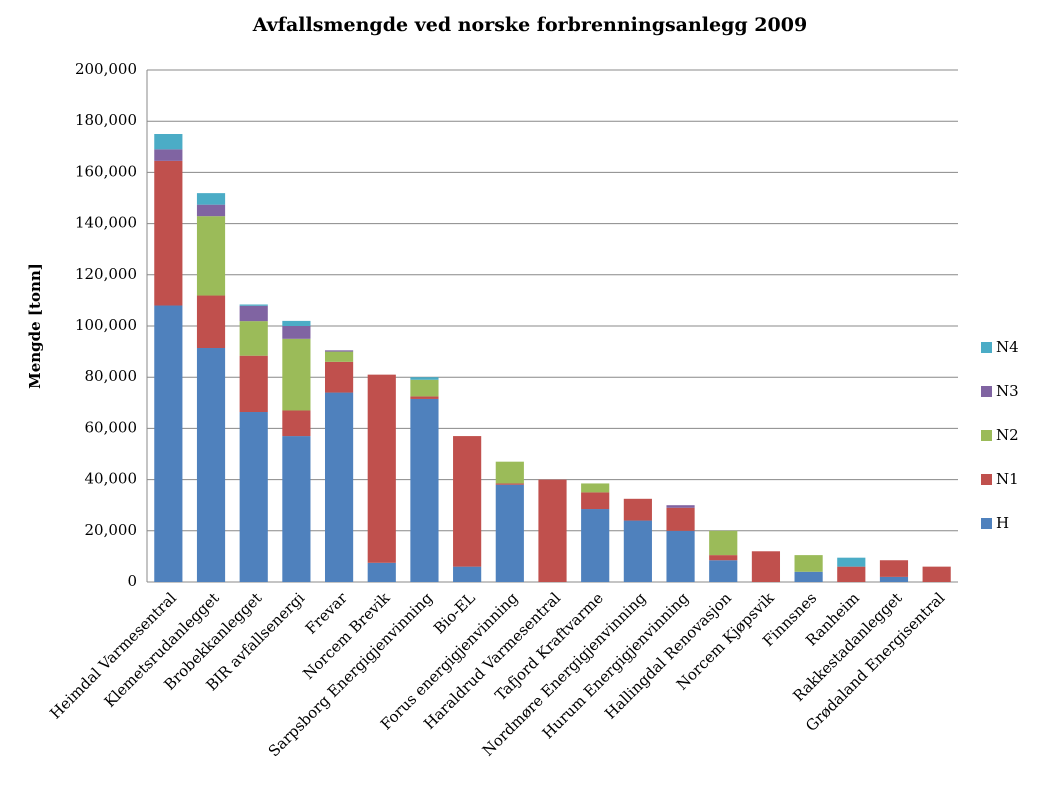  I want to click on legend-label: N4, so click(1007, 347).